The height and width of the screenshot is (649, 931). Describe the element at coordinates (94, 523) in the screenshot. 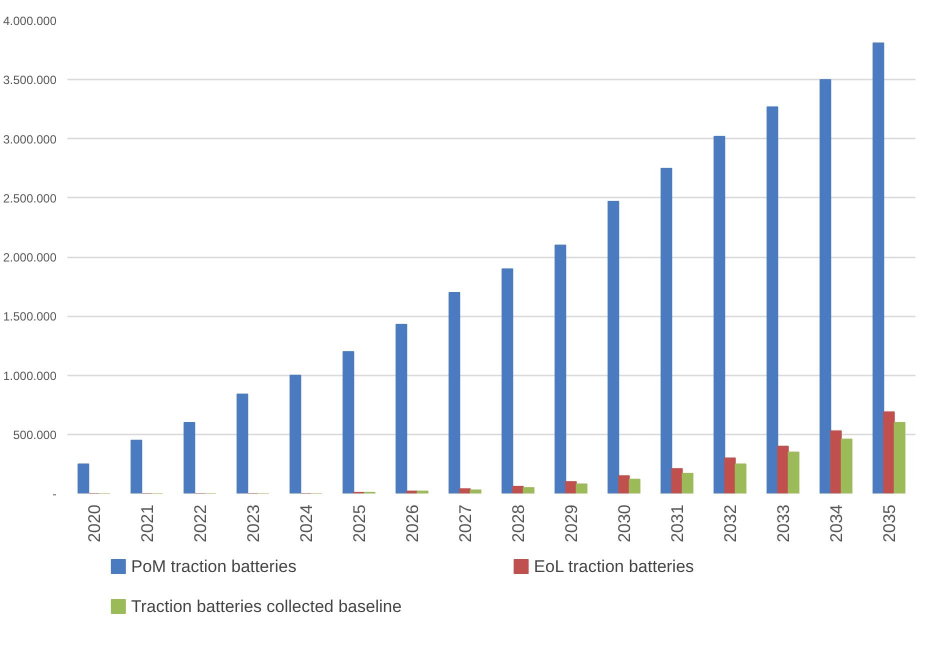

I see `x-tick-label: 2020` at that location.